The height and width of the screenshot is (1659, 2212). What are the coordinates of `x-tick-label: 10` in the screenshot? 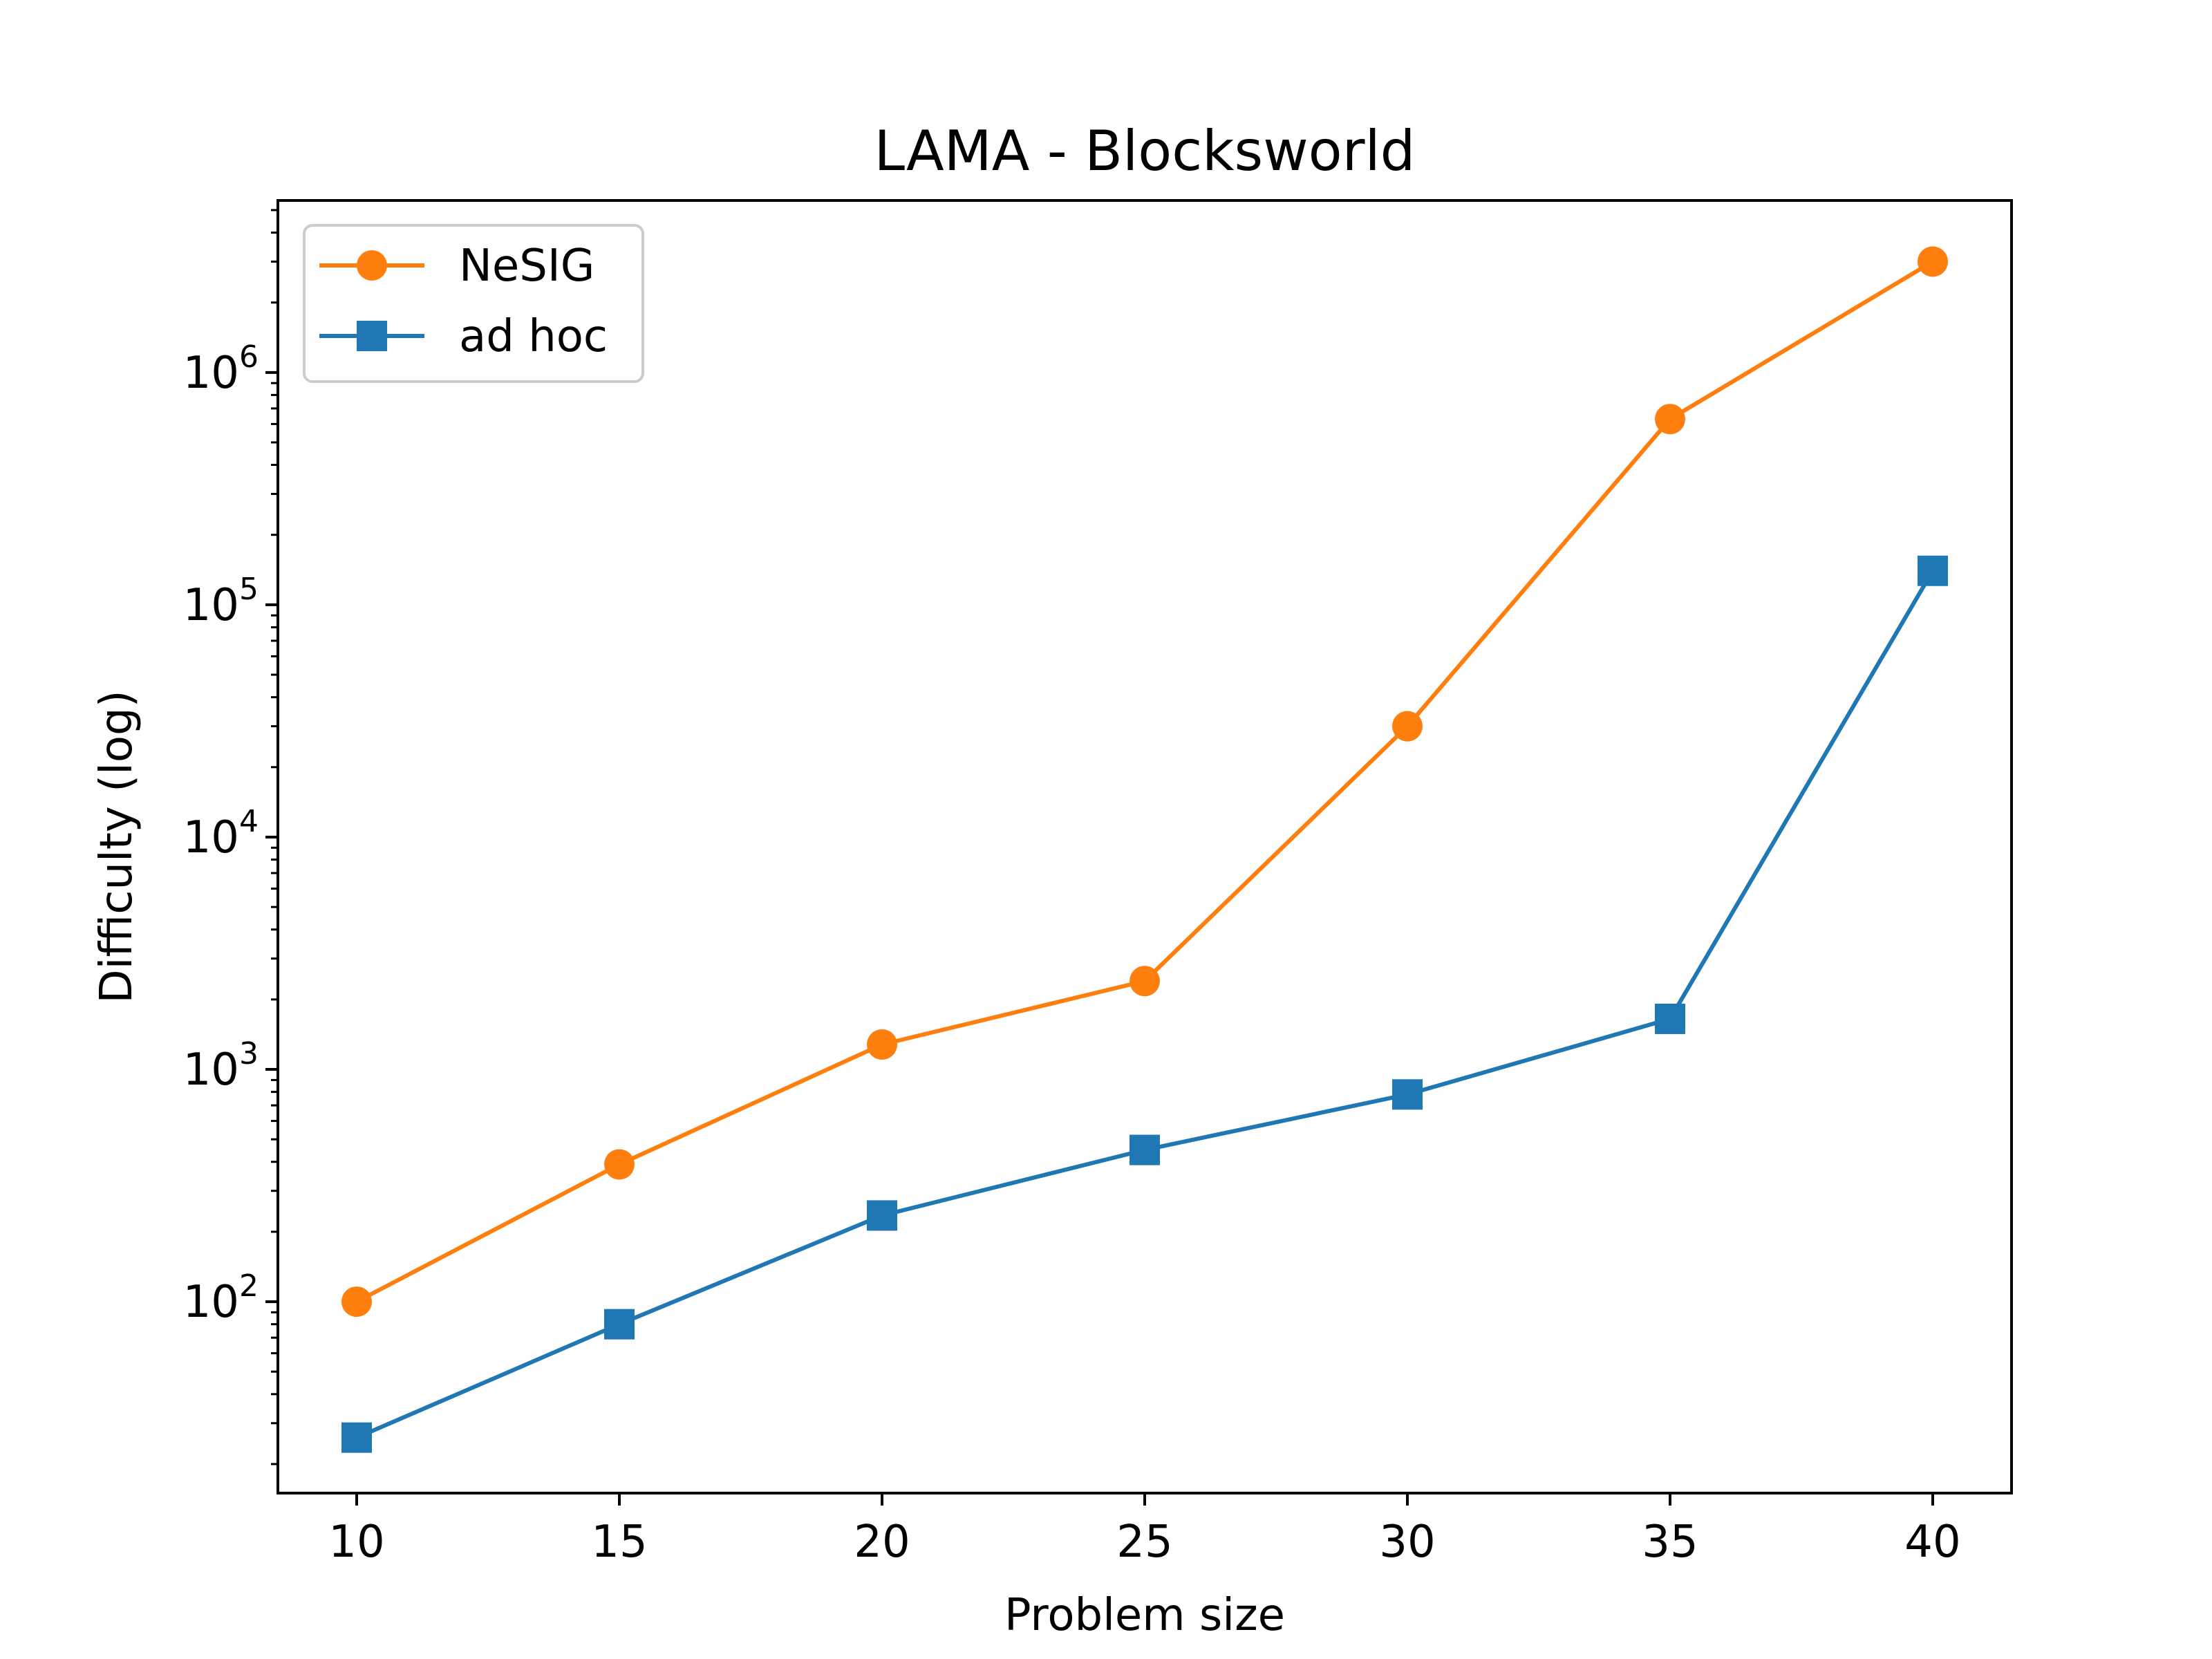 It's located at (356, 1543).